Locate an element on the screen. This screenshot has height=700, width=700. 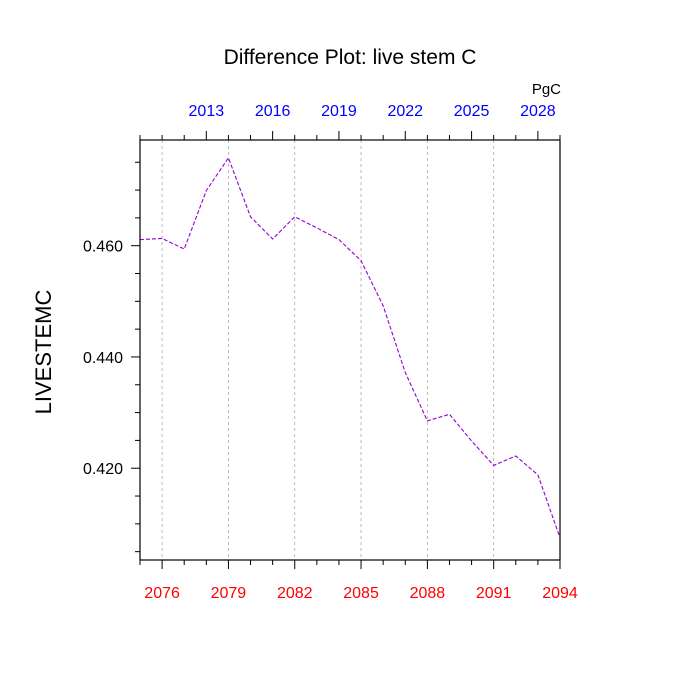
x-bottom-tick-label: 2079 is located at coordinates (229, 593).